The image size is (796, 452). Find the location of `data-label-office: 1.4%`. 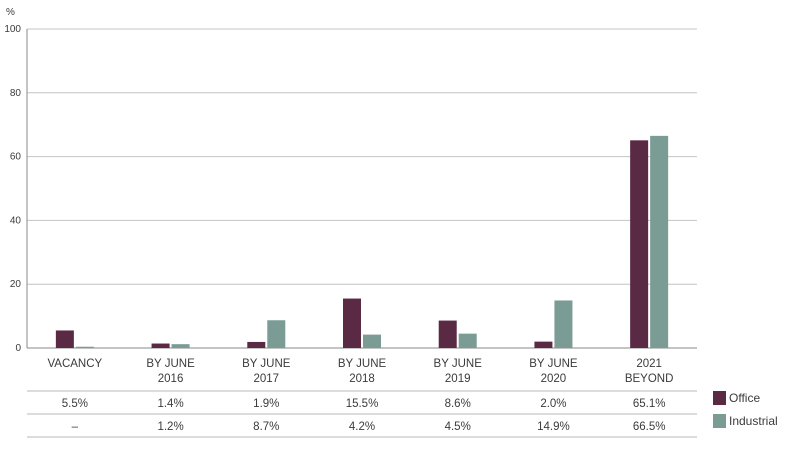

data-label-office: 1.4% is located at coordinates (170, 404).